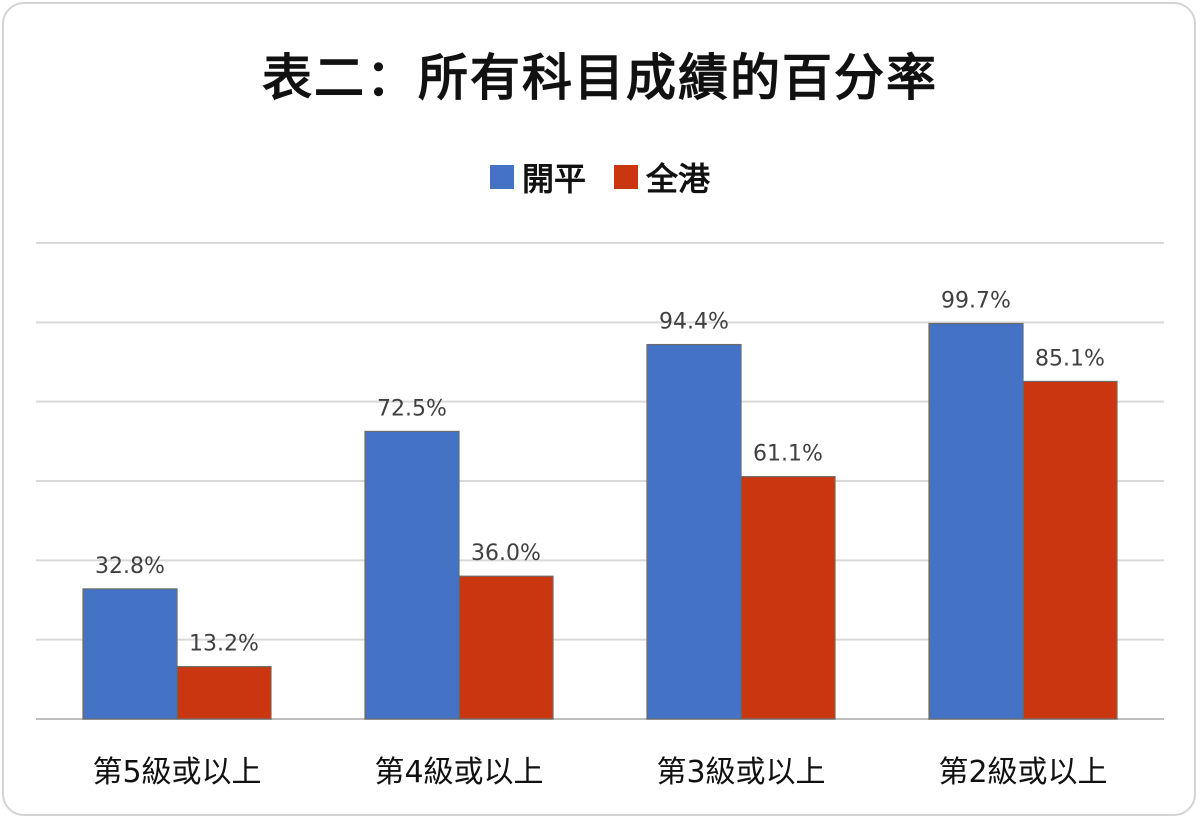 The image size is (1200, 820). Describe the element at coordinates (788, 454) in the screenshot. I see `data-label: 61.1%` at that location.